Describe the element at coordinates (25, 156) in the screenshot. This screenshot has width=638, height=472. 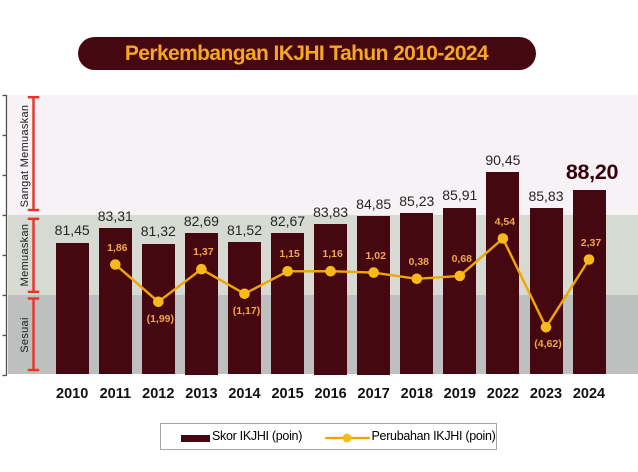
I see `svg-text: Sangat Memuaskan` at that location.